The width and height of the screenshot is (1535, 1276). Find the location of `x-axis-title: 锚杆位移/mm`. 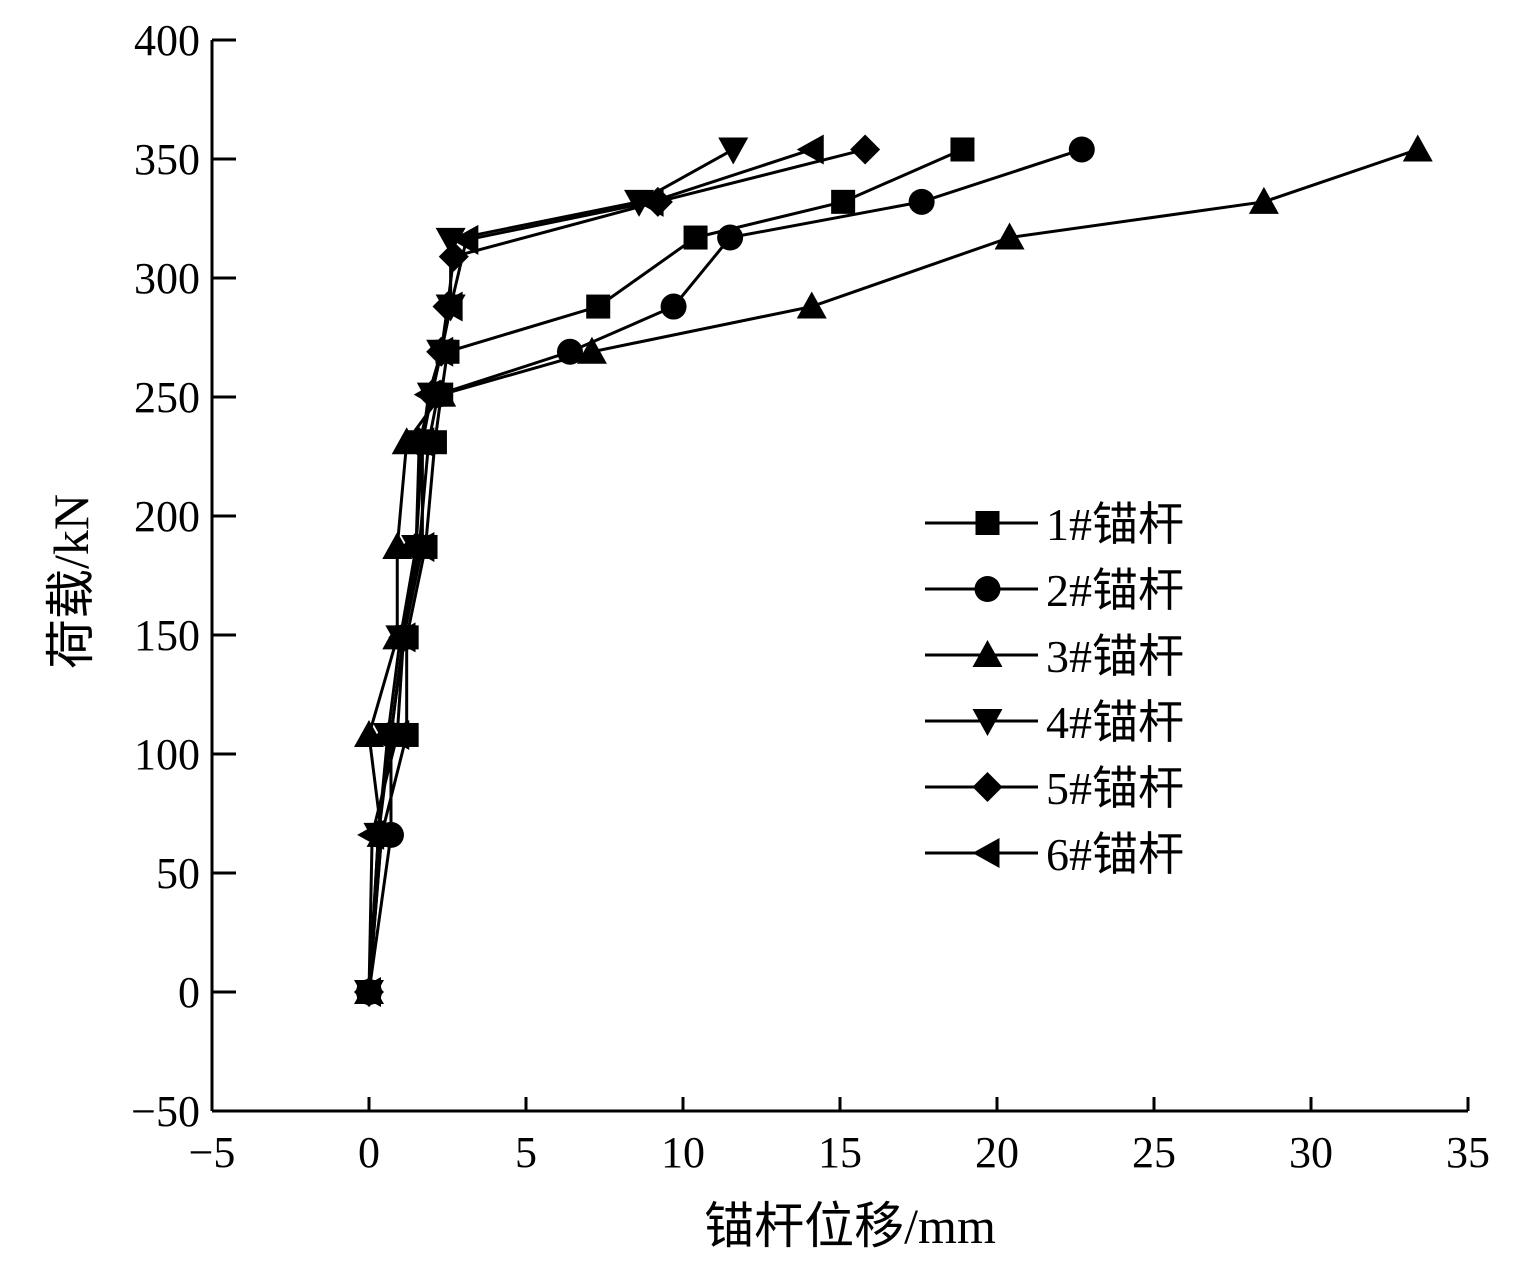

x-axis-title: 锚杆位移/mm is located at coordinates (850, 1226).